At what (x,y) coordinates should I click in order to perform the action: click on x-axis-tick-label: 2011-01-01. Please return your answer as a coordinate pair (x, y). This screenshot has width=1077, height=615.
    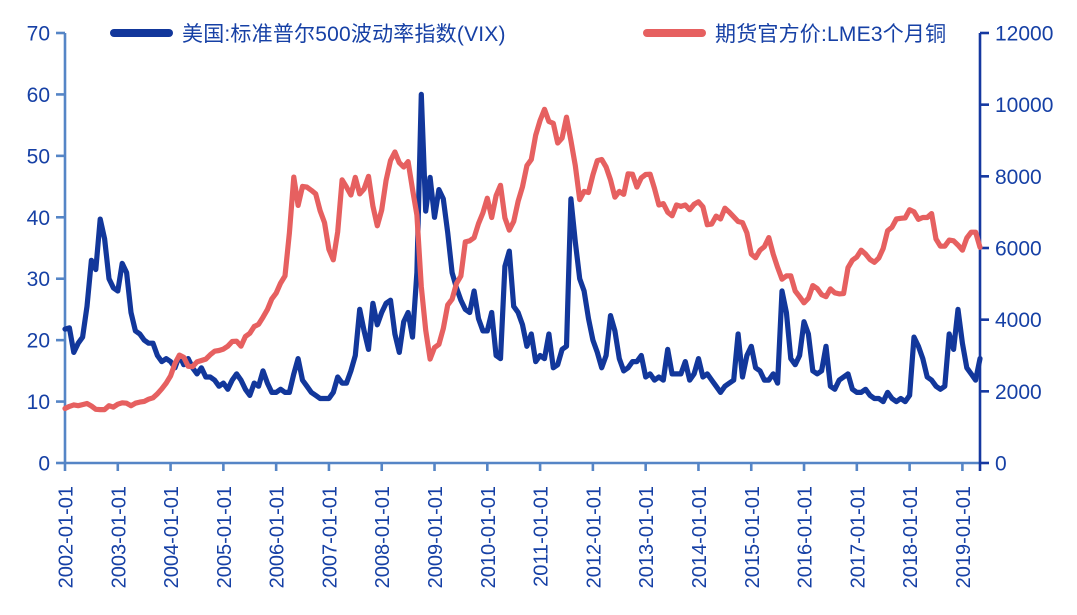
    Looking at the image, I should click on (542, 536).